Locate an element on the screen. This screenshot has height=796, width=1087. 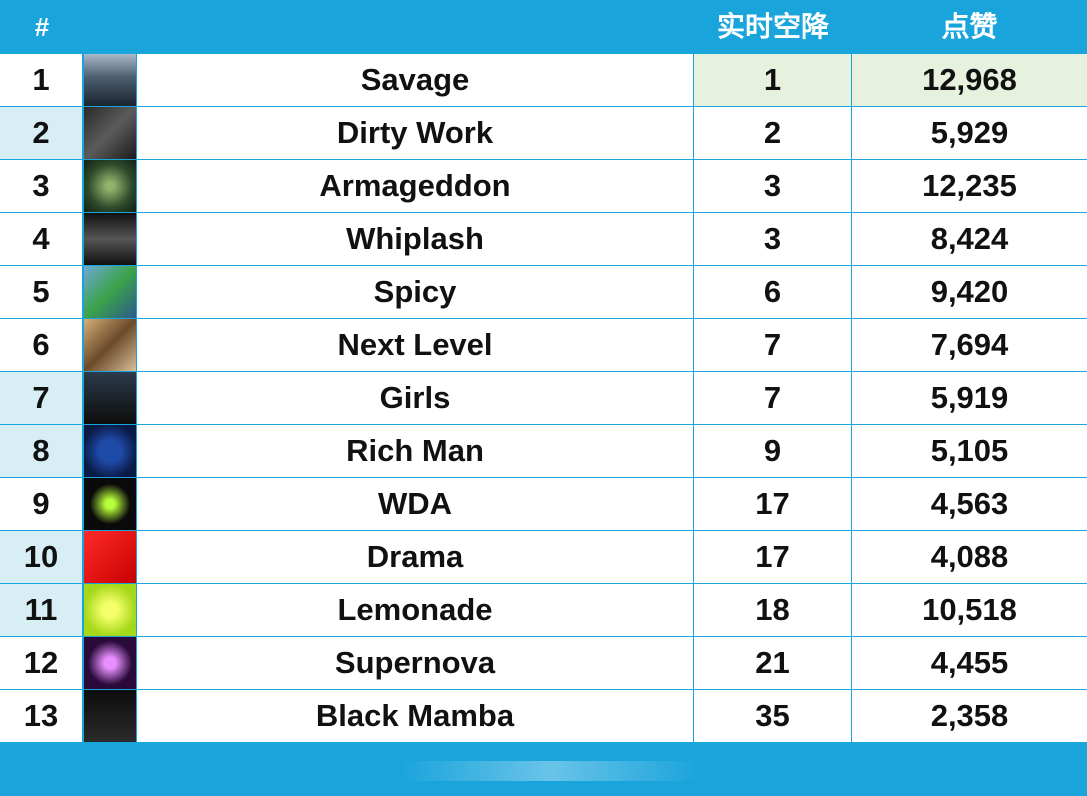
table-row: 5 Spicy 6 9,420 is located at coordinates (543, 292).